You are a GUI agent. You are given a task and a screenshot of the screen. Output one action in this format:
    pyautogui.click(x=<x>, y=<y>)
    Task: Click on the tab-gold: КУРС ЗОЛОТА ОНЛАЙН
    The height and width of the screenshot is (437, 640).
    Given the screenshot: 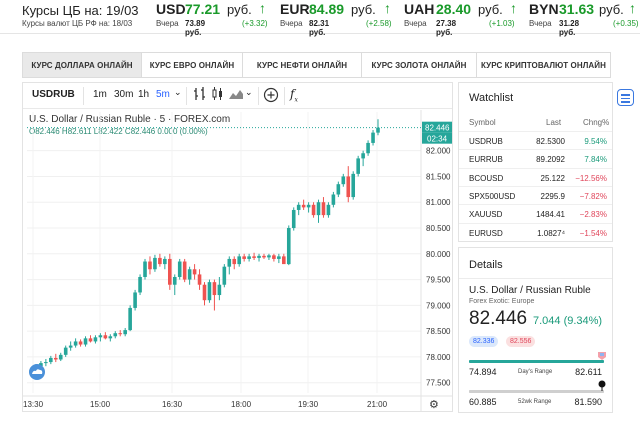 What is the action you would take?
    pyautogui.click(x=419, y=65)
    